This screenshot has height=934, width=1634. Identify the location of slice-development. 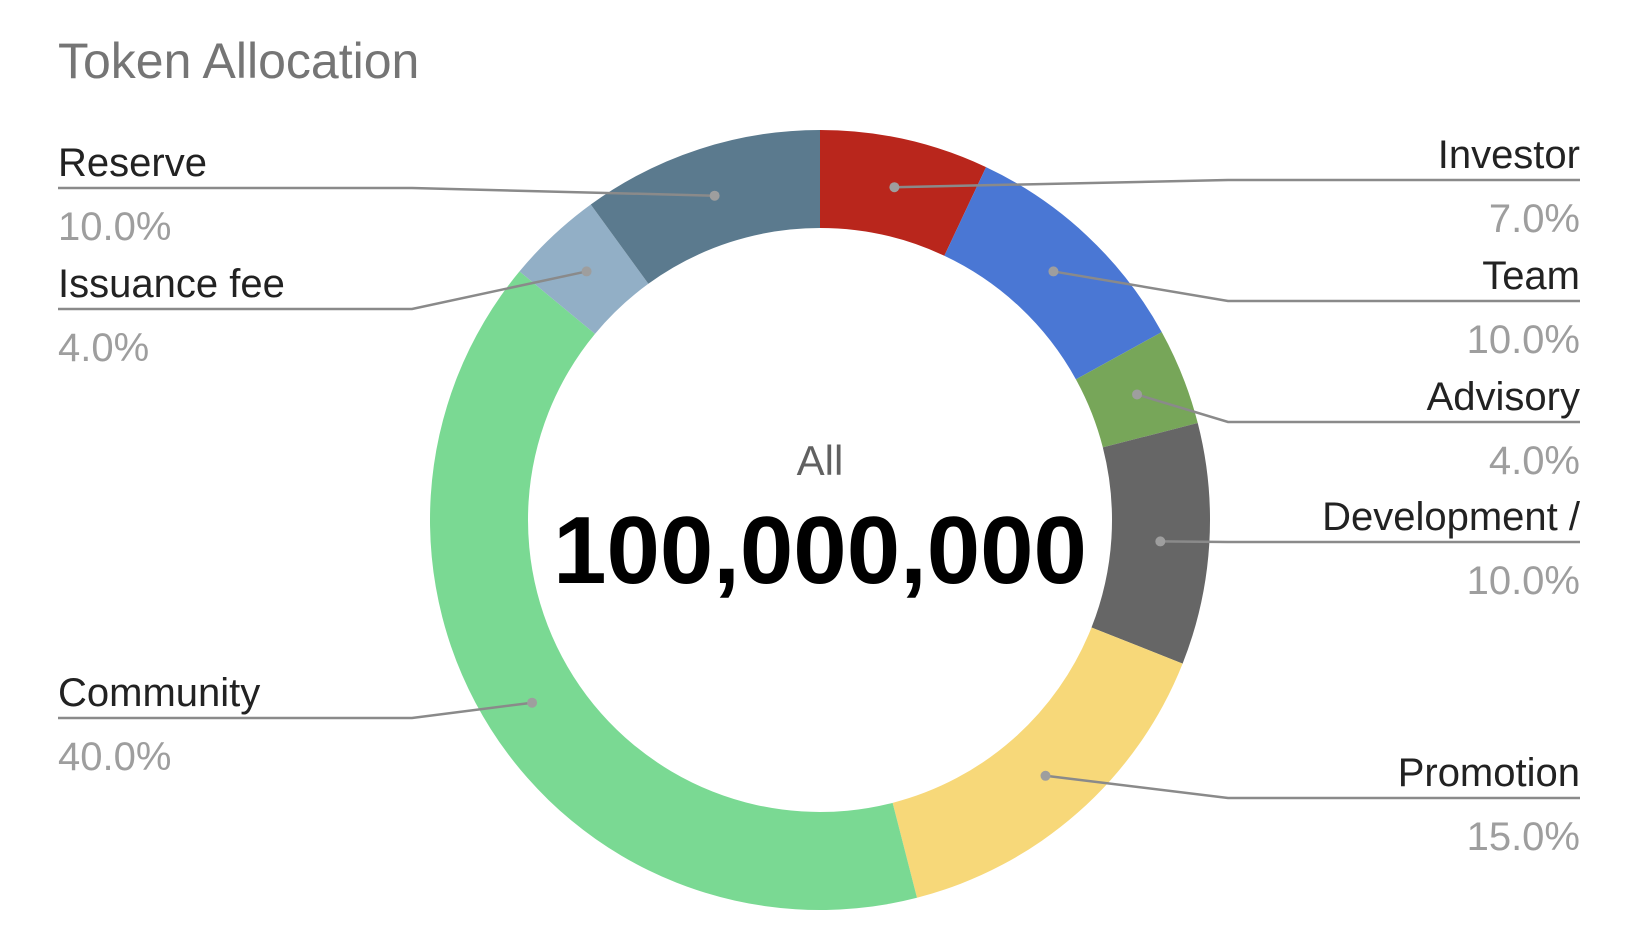
(1150, 543).